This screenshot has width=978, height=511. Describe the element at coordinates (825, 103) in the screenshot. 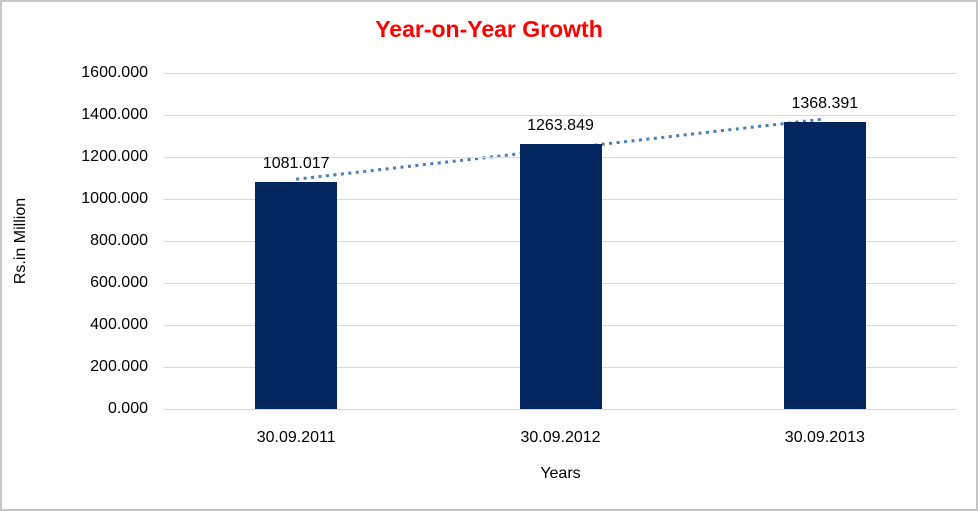

I see `data-label: 1368.391` at that location.